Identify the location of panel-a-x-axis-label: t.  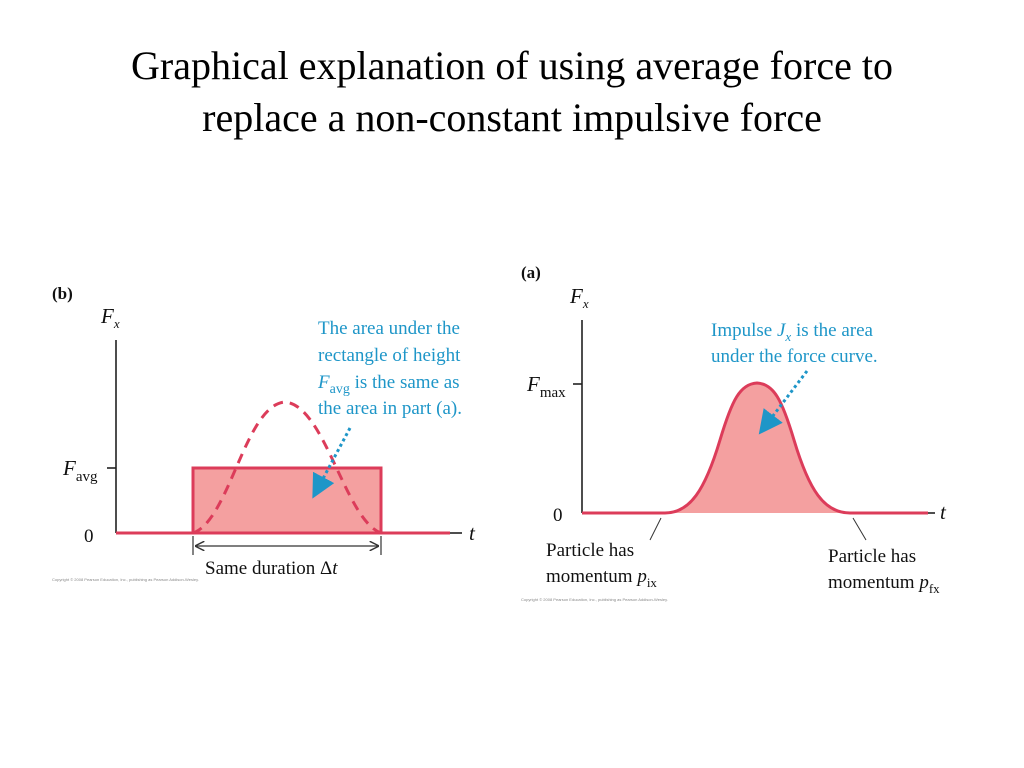
(943, 512).